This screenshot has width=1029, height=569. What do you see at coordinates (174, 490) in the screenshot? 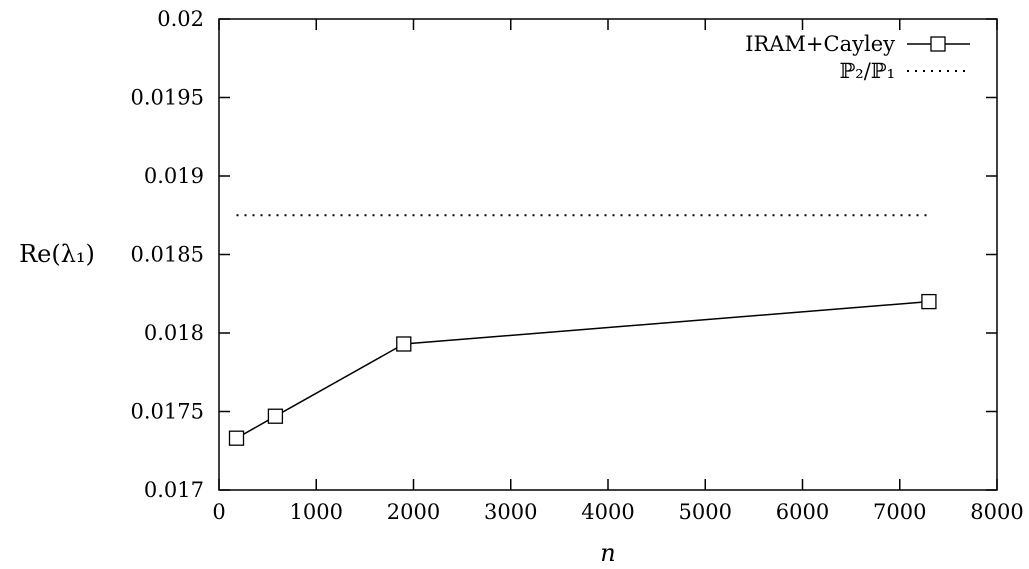
I see `y-tick-label: 0.017` at bounding box center [174, 490].